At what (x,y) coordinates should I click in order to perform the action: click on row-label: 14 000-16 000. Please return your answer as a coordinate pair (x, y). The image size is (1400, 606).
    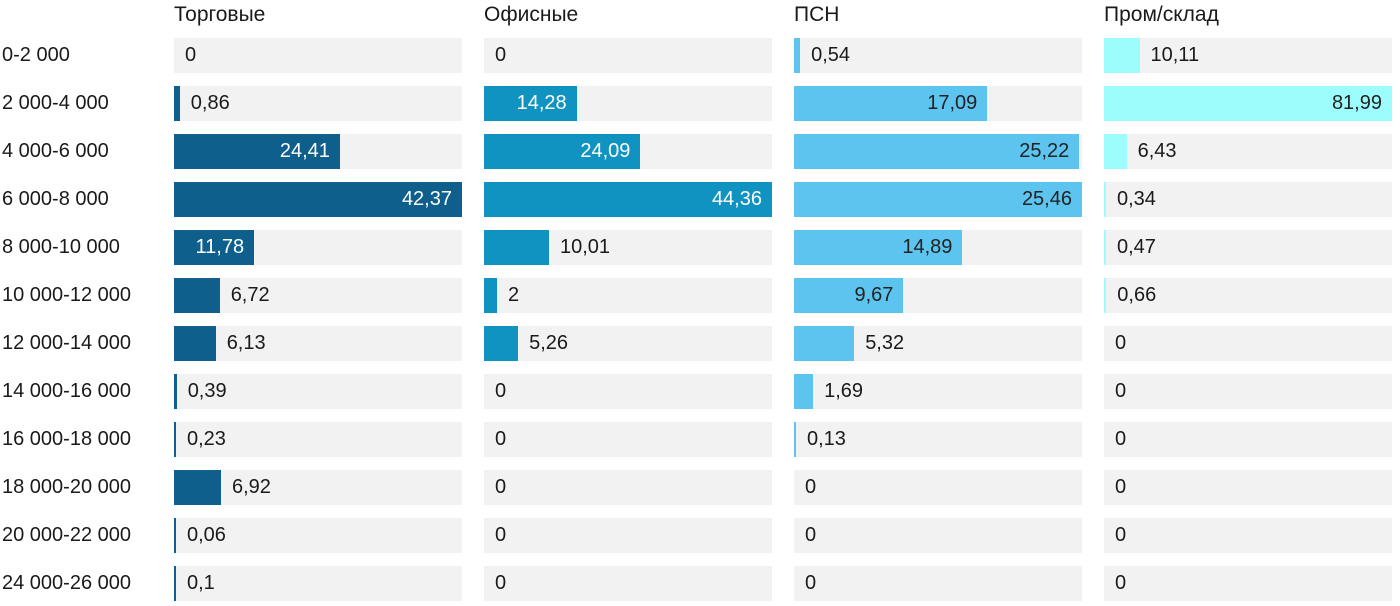
    Looking at the image, I should click on (67, 391).